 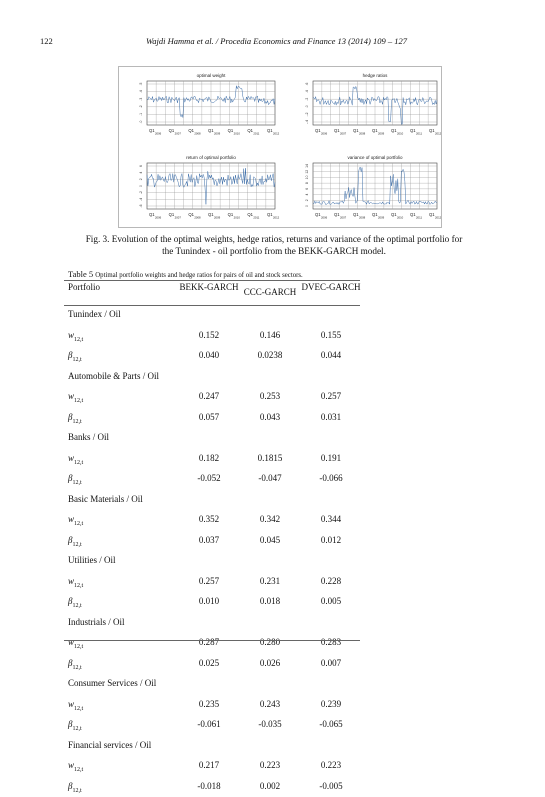 What do you see at coordinates (209, 478) in the screenshot?
I see `table-cell: -0.052` at bounding box center [209, 478].